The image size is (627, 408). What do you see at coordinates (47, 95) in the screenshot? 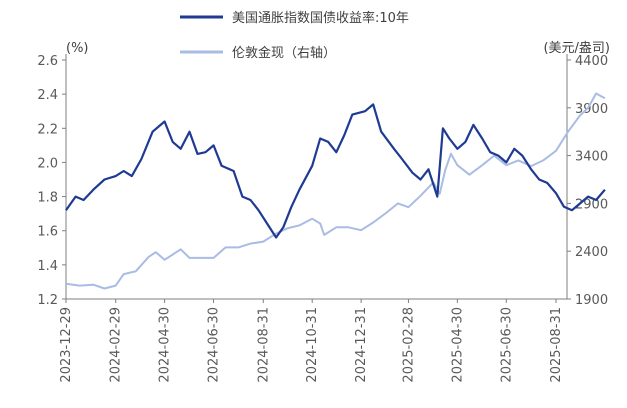
I see `left-tick-label: 2.4` at bounding box center [47, 95].